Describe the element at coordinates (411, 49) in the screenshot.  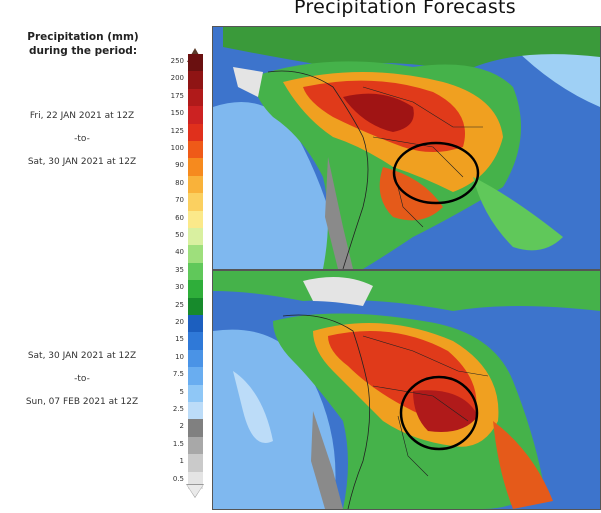
I see `map-1-north-band` at that location.